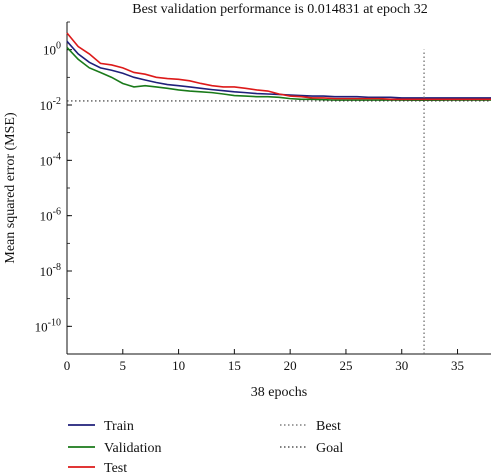 This screenshot has width=491, height=473. What do you see at coordinates (52, 49) in the screenshot?
I see `y-tick-label: 10⁰` at bounding box center [52, 49].